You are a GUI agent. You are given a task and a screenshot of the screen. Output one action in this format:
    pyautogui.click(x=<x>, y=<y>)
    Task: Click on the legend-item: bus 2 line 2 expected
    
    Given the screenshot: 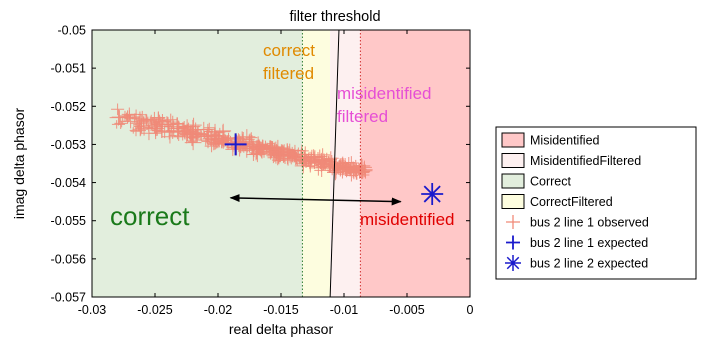 What is the action you would take?
    pyautogui.click(x=576, y=263)
    